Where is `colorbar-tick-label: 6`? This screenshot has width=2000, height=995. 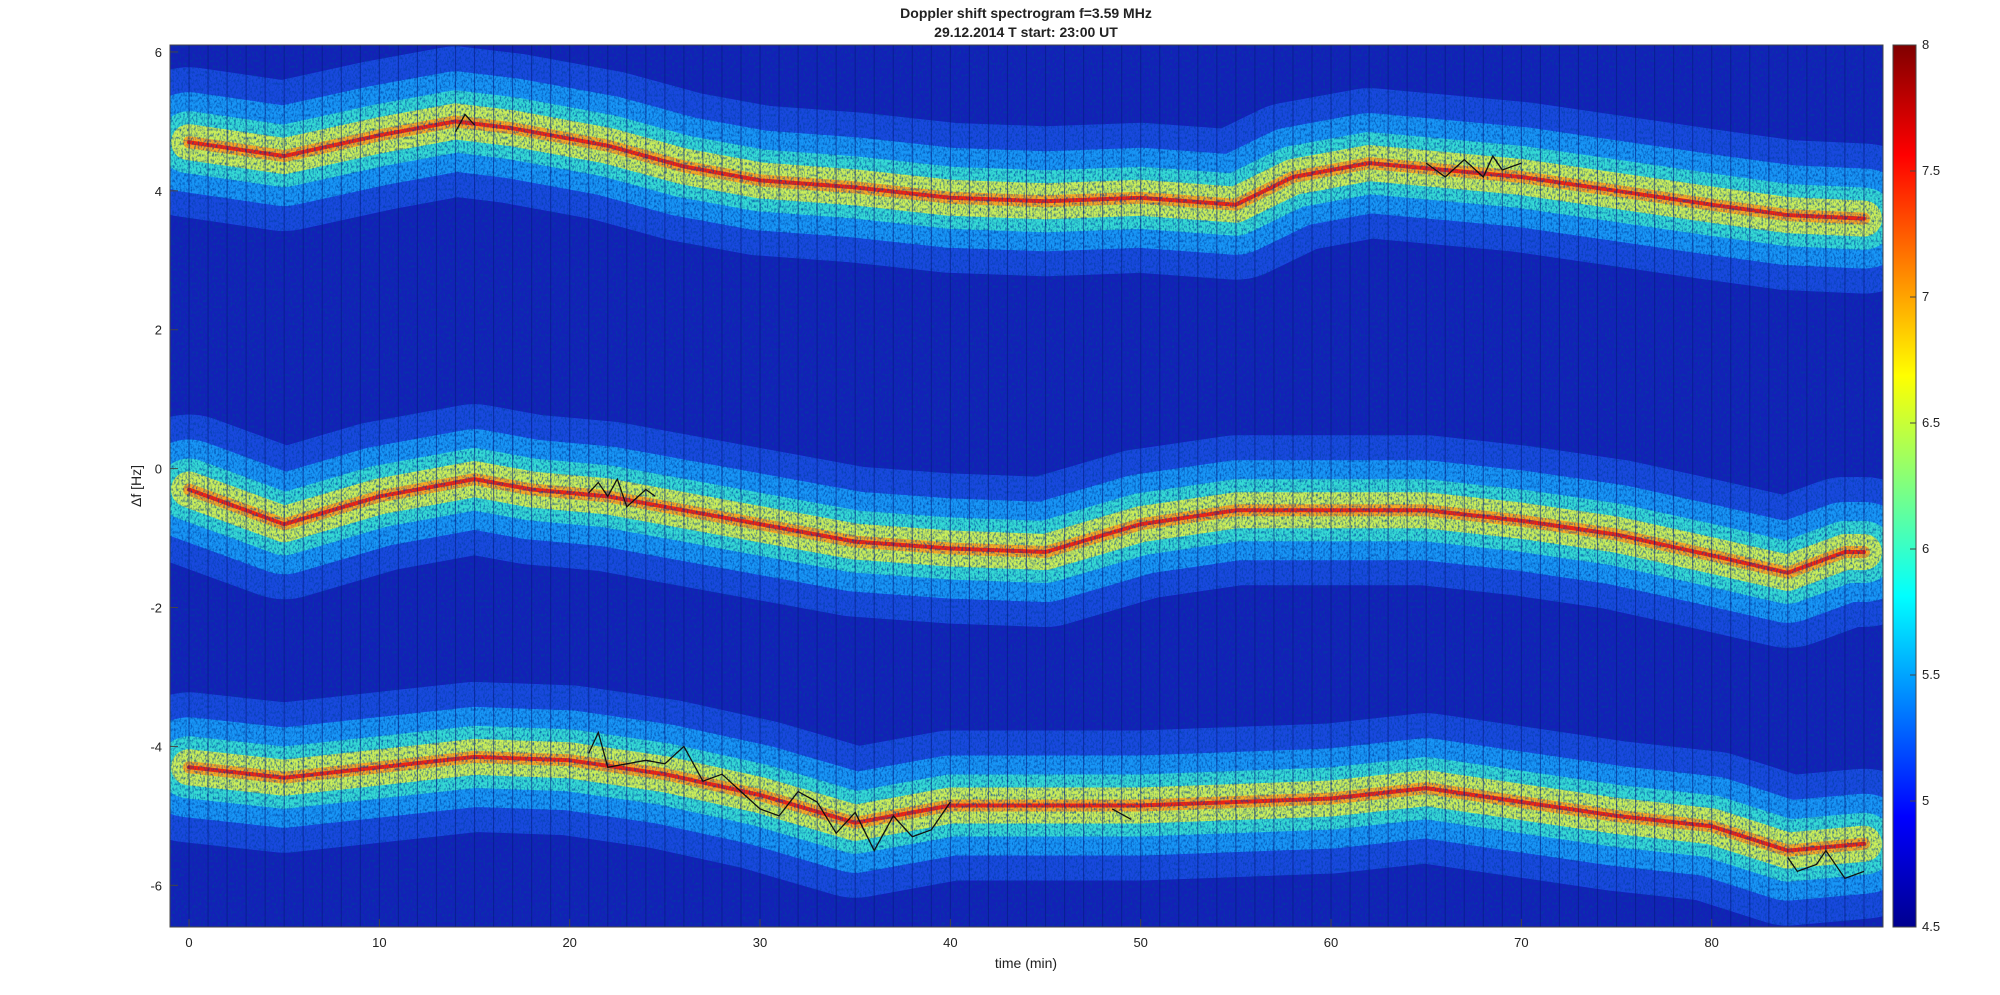
colorbar-tick-label: 6 is located at coordinates (1925, 548).